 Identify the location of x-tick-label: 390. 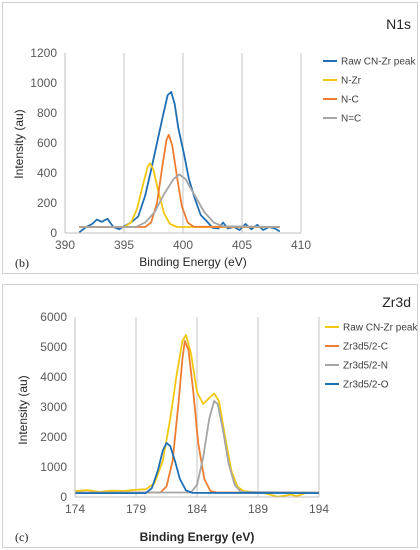
(65, 245).